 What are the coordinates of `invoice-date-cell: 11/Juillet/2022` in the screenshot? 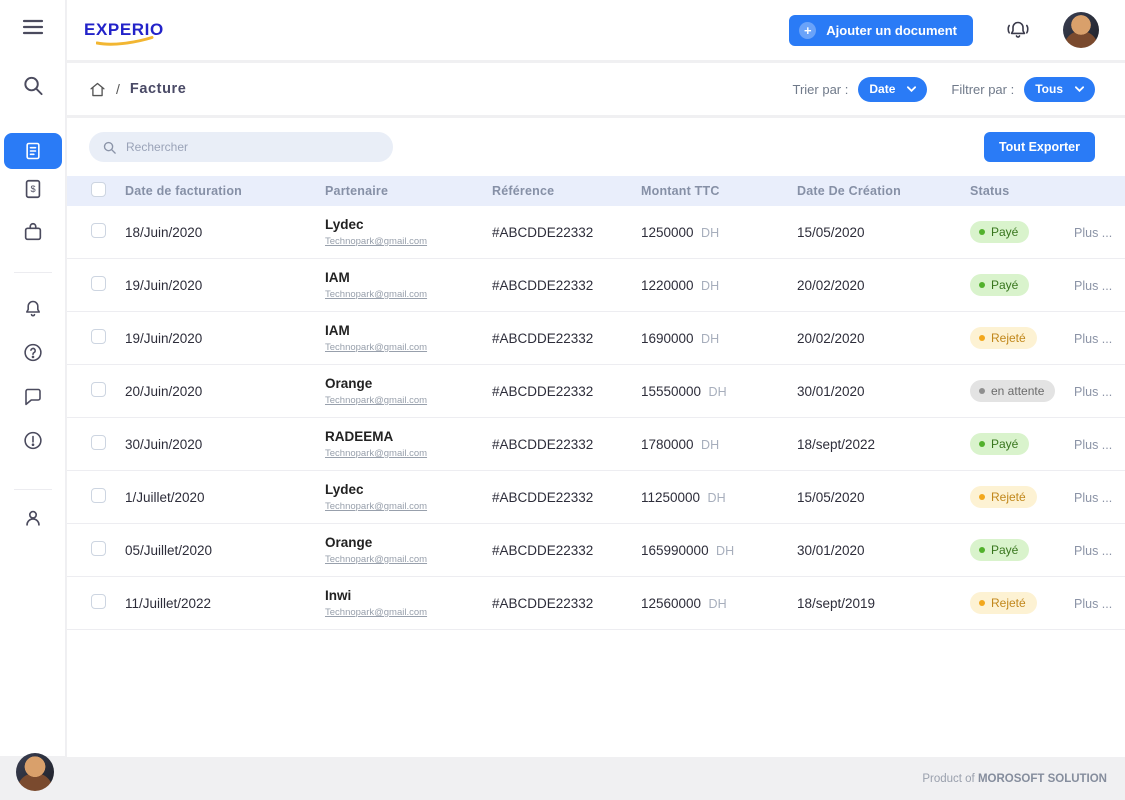 It's located at (168, 603).